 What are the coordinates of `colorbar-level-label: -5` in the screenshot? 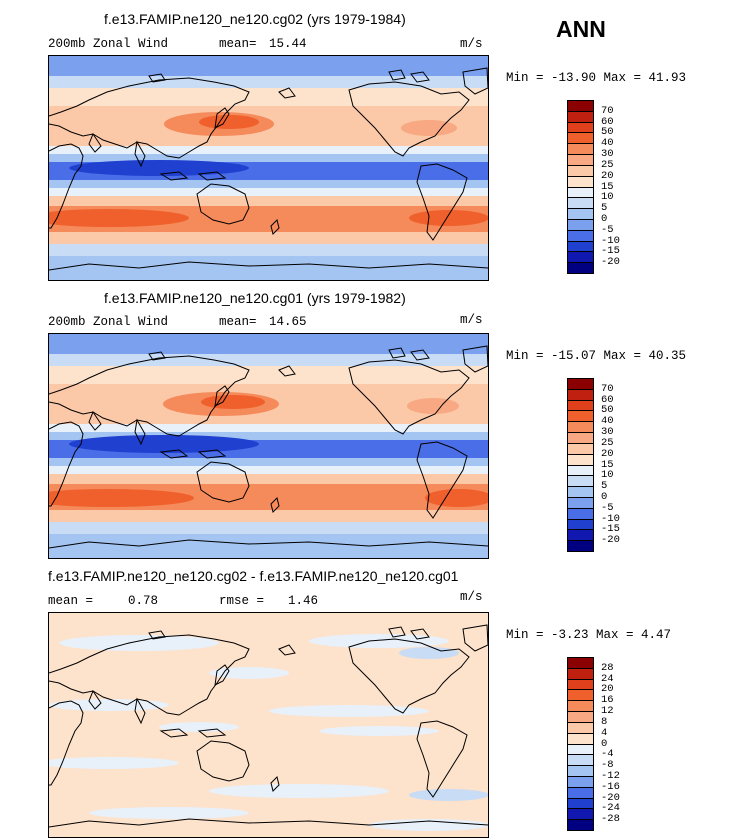 It's located at (607, 229).